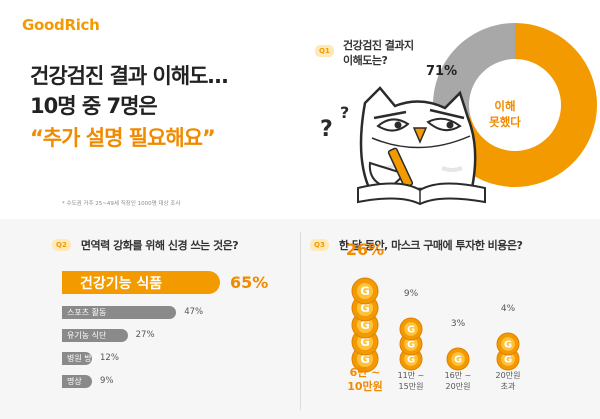 The image size is (600, 419). I want to click on survey-footnote: * 수도권 거주 25~49세 직장인 1000명 대상 조사, so click(121, 204).